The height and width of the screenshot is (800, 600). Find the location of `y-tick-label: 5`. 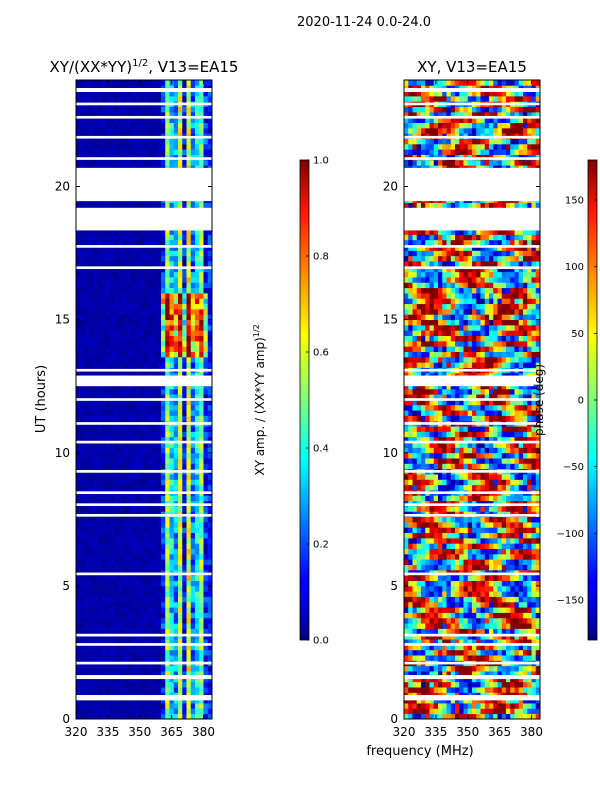

y-tick-label: 5 is located at coordinates (66, 586).